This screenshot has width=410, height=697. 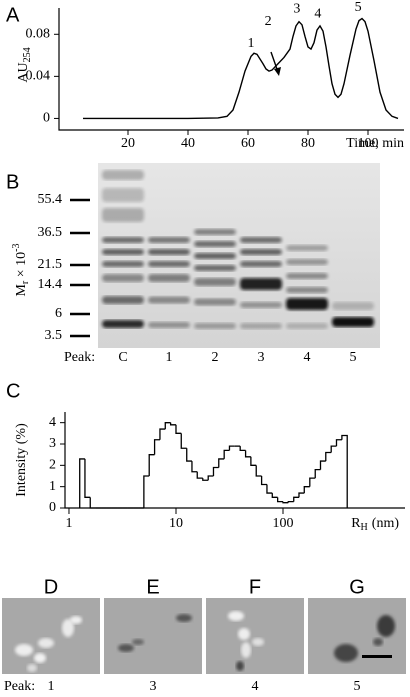 I want to click on lane-label: 2, so click(x=215, y=357).